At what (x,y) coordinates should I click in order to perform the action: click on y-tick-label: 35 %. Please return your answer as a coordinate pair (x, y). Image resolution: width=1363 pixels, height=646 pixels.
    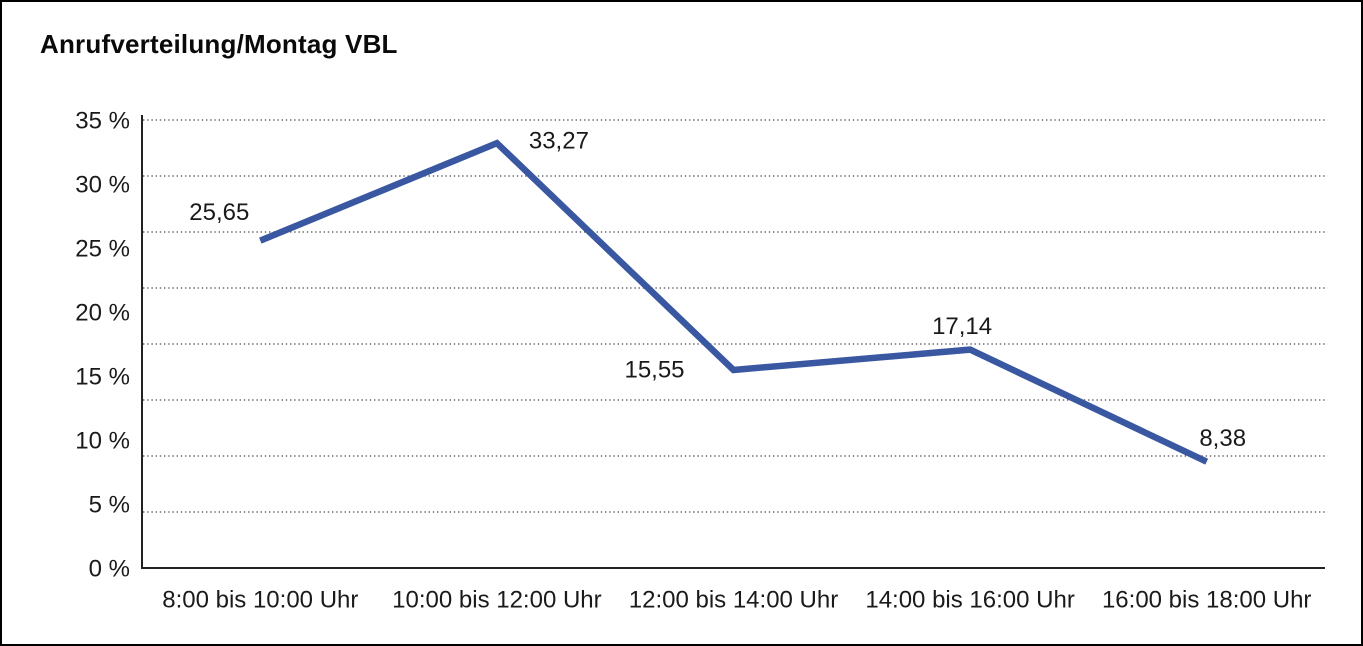
    Looking at the image, I should click on (102, 121).